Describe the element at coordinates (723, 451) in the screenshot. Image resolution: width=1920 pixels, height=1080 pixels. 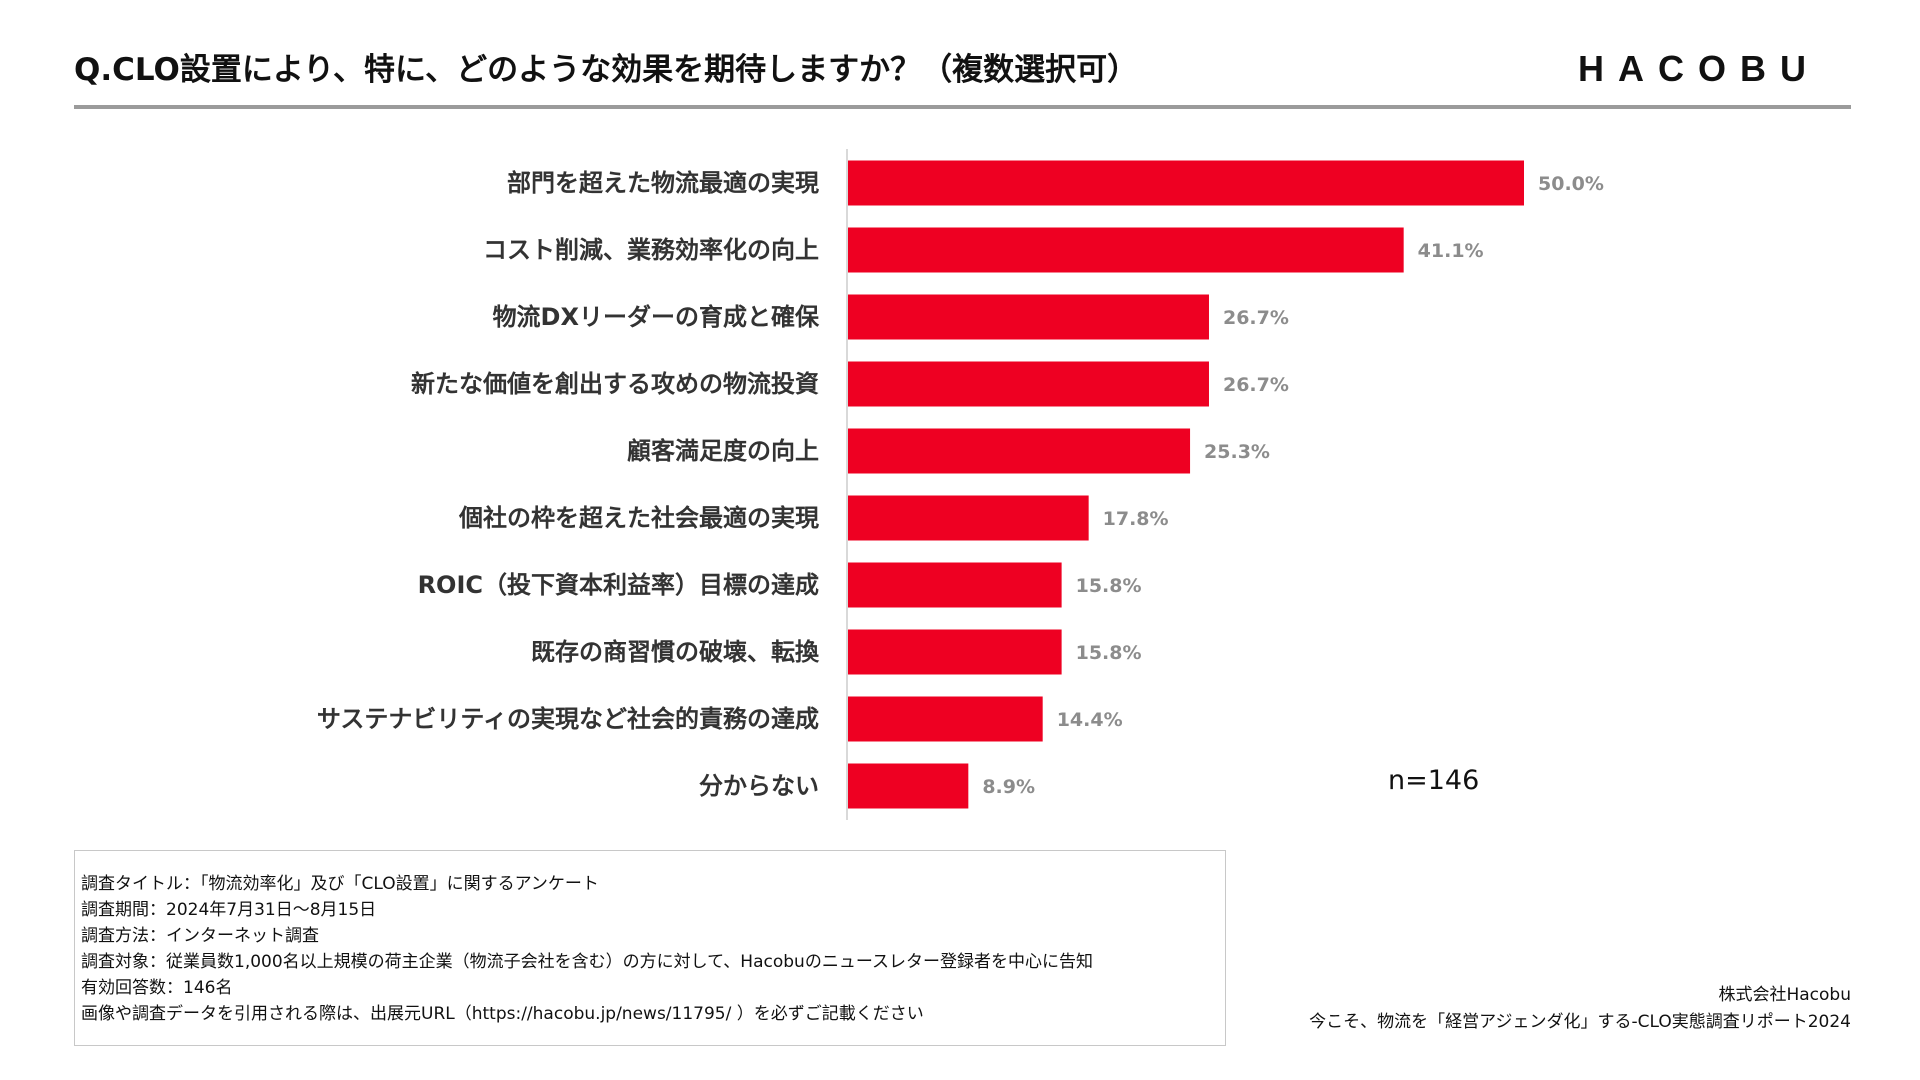
I see `category-label: 顧客満足度の向上` at that location.